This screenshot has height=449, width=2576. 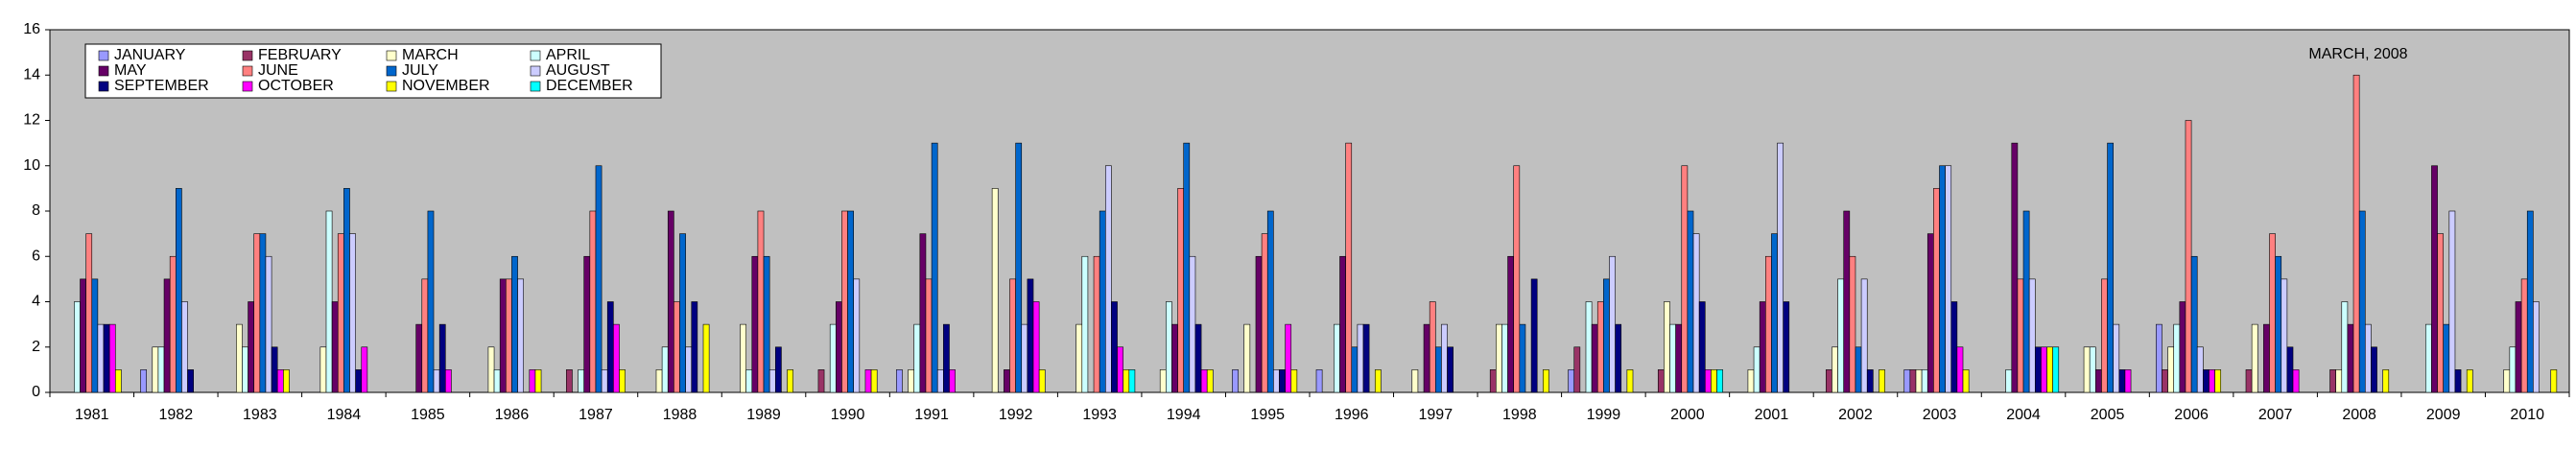 I want to click on x-tick-label: 1994, so click(x=1184, y=415).